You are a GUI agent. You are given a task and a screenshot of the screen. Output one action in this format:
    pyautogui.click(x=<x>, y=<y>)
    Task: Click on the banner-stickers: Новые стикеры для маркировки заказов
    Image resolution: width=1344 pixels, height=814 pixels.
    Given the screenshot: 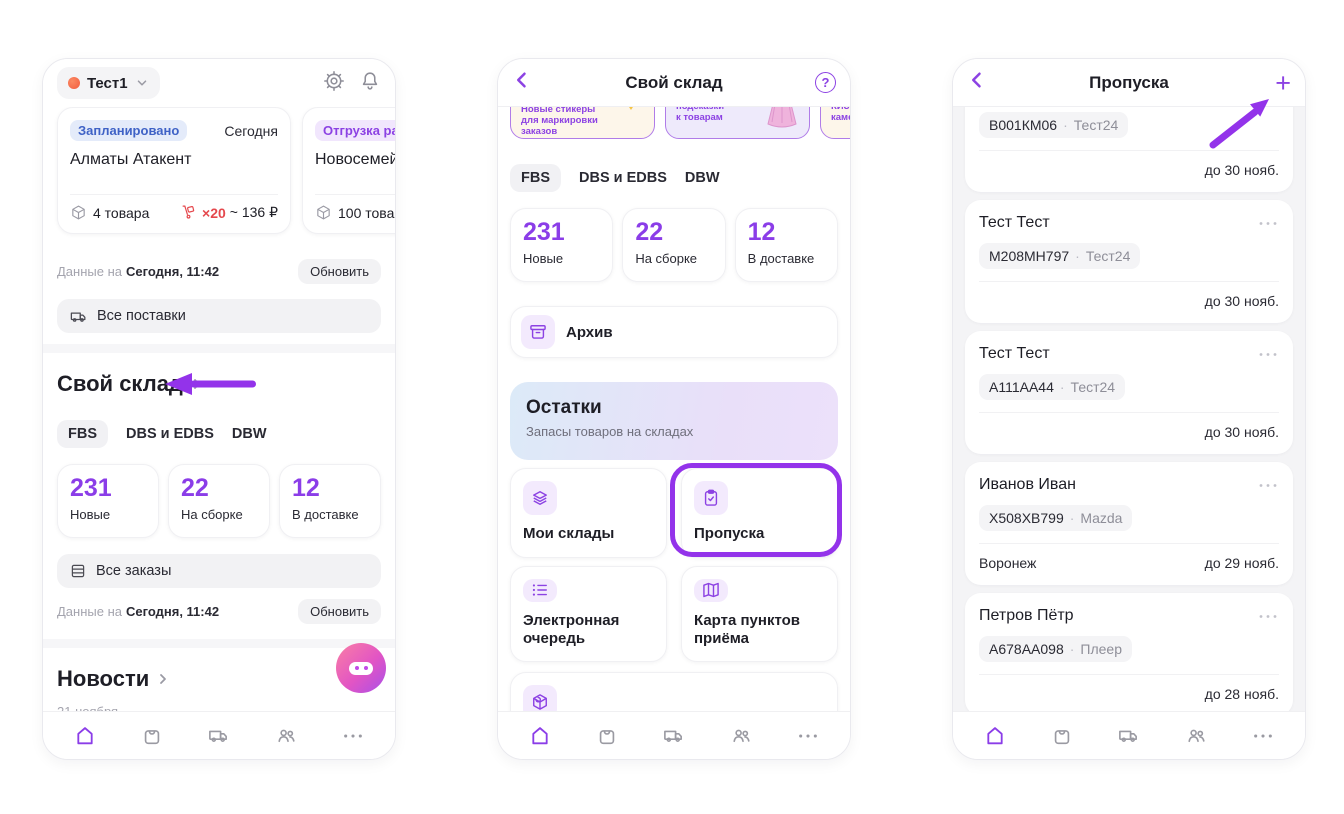 What is the action you would take?
    pyautogui.click(x=582, y=123)
    